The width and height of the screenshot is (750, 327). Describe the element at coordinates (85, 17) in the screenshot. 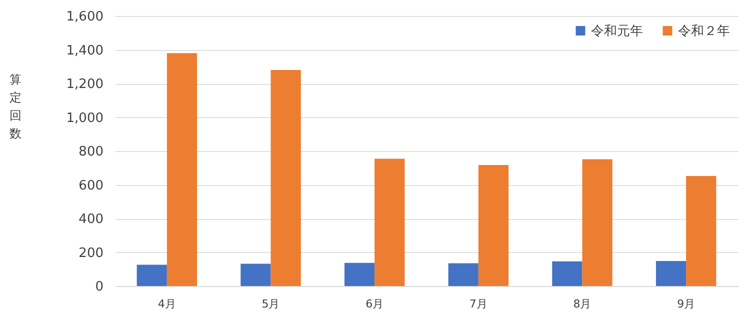

I see `y-tick-label: 1,600` at that location.